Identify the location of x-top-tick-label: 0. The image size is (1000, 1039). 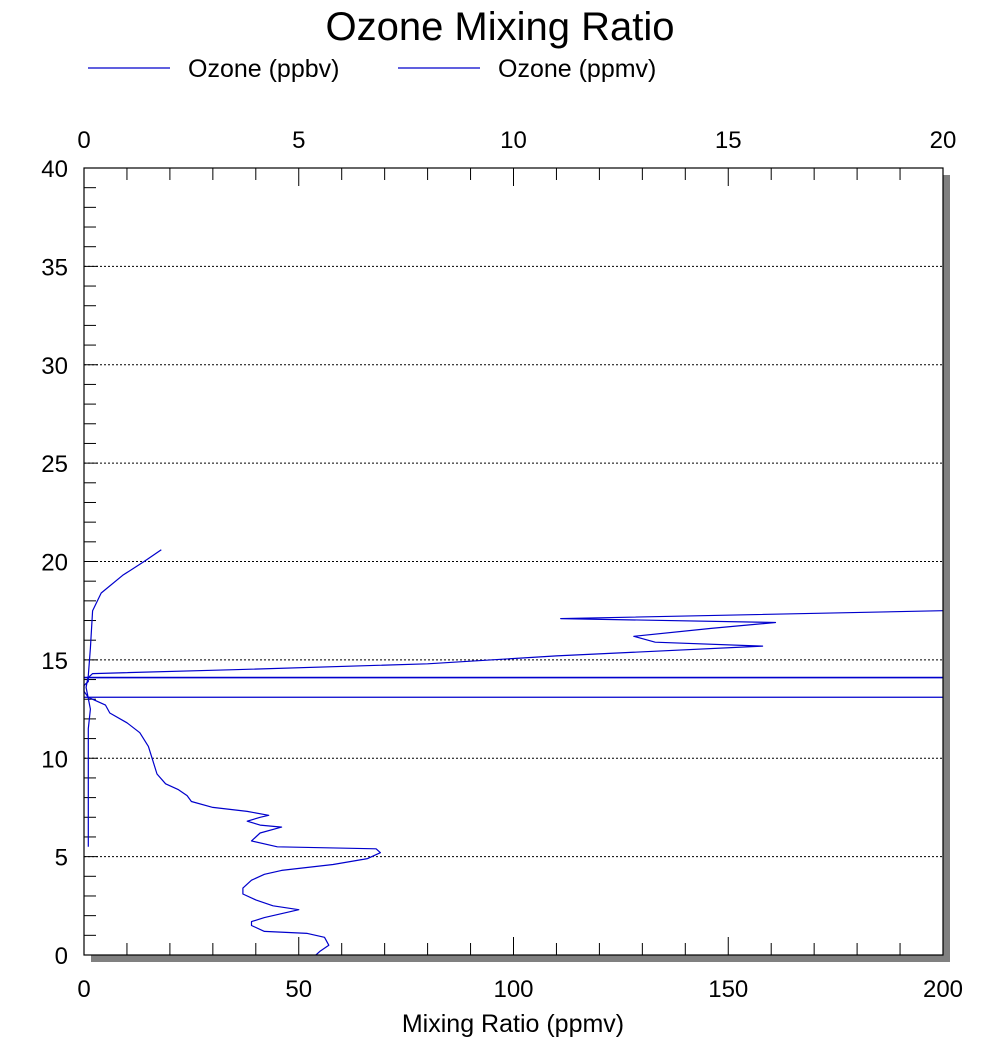
(83, 140).